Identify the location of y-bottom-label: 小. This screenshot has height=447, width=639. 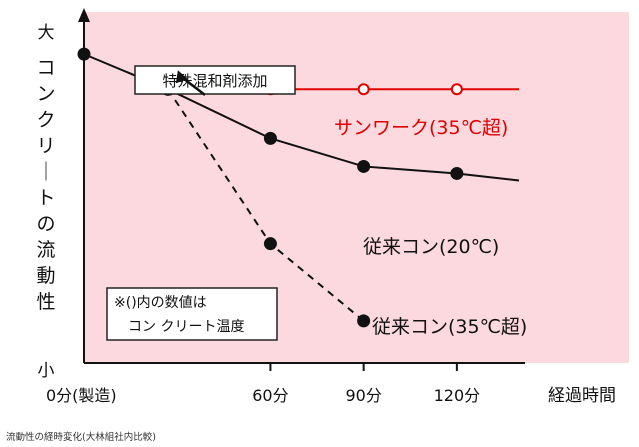
(46, 371).